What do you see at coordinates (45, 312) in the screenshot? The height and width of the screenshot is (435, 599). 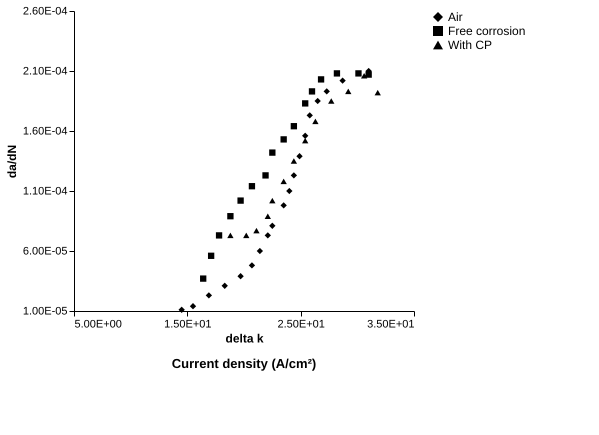 I see `y-tick-label: 1.00E-05` at bounding box center [45, 312].